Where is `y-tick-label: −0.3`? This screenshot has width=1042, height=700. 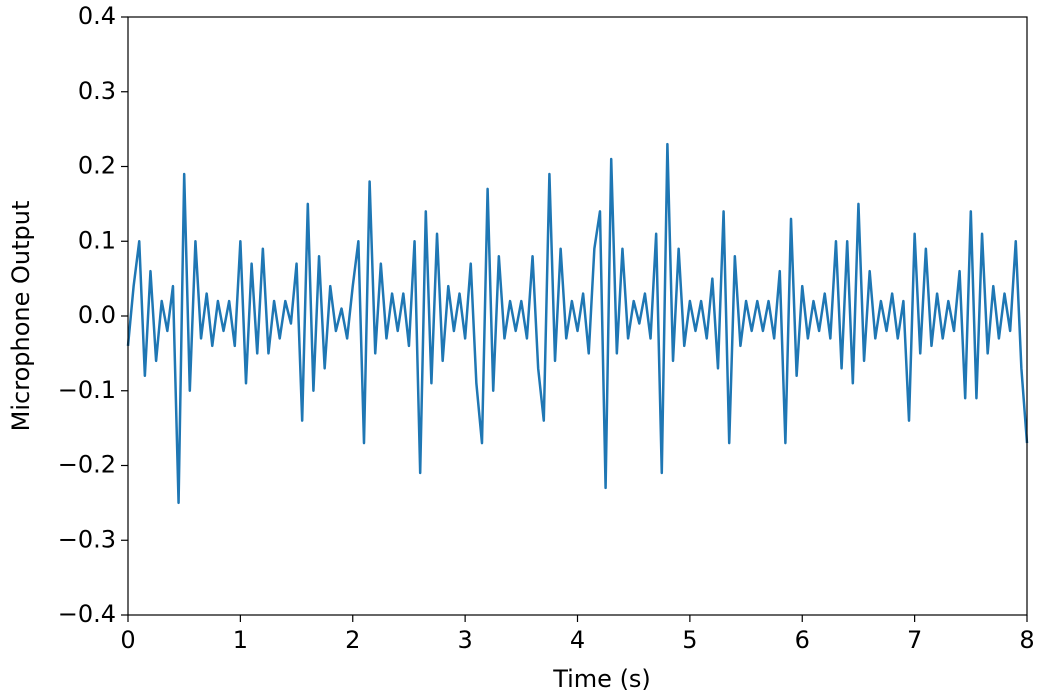 y-tick-label: −0.3 is located at coordinates (87, 539).